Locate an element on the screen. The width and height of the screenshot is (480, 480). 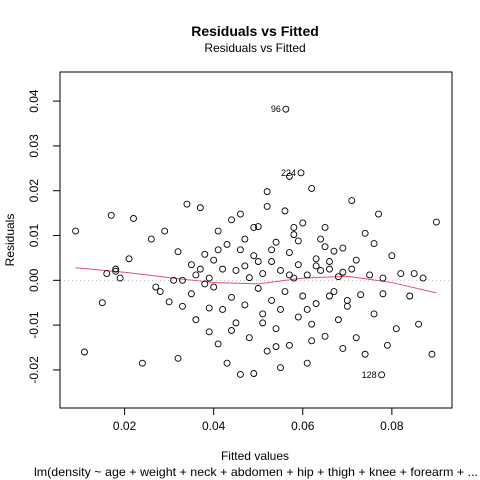
y-tick-label: 0.02 is located at coordinates (34, 191).